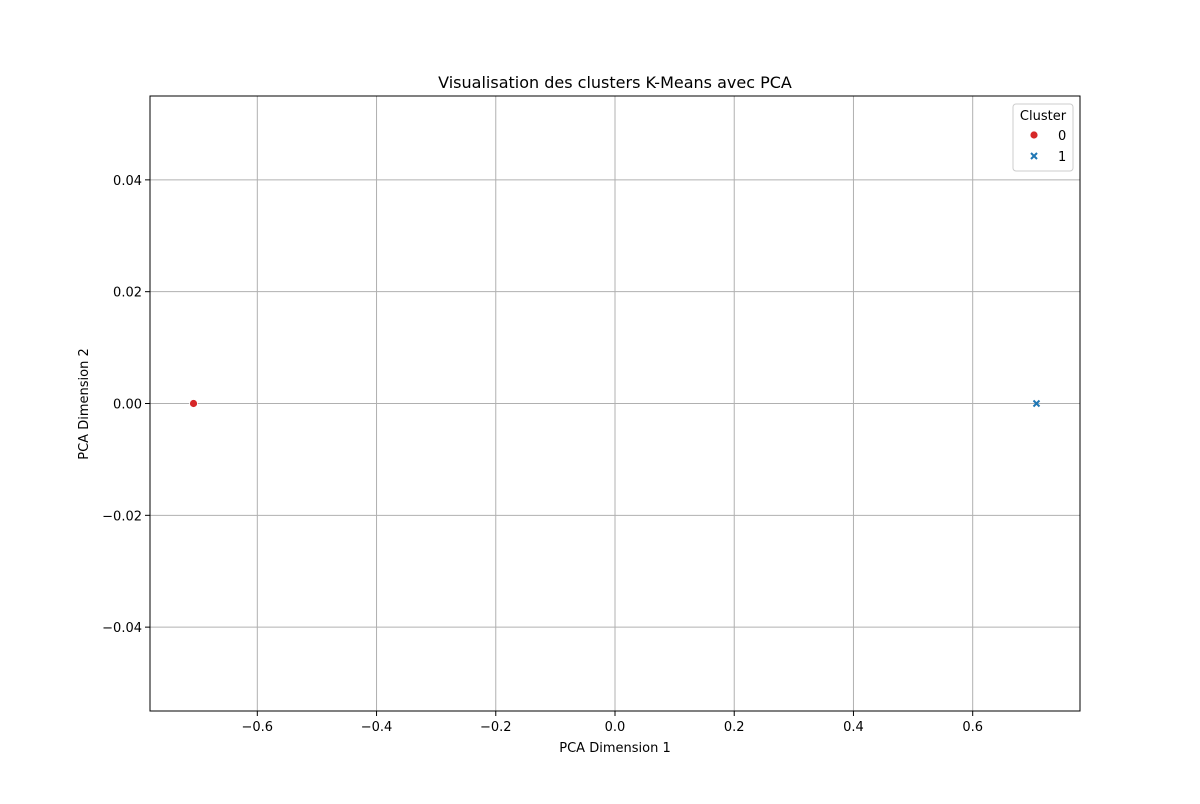  Describe the element at coordinates (84, 403) in the screenshot. I see `y-axis-label: PCA Dimension 2` at that location.